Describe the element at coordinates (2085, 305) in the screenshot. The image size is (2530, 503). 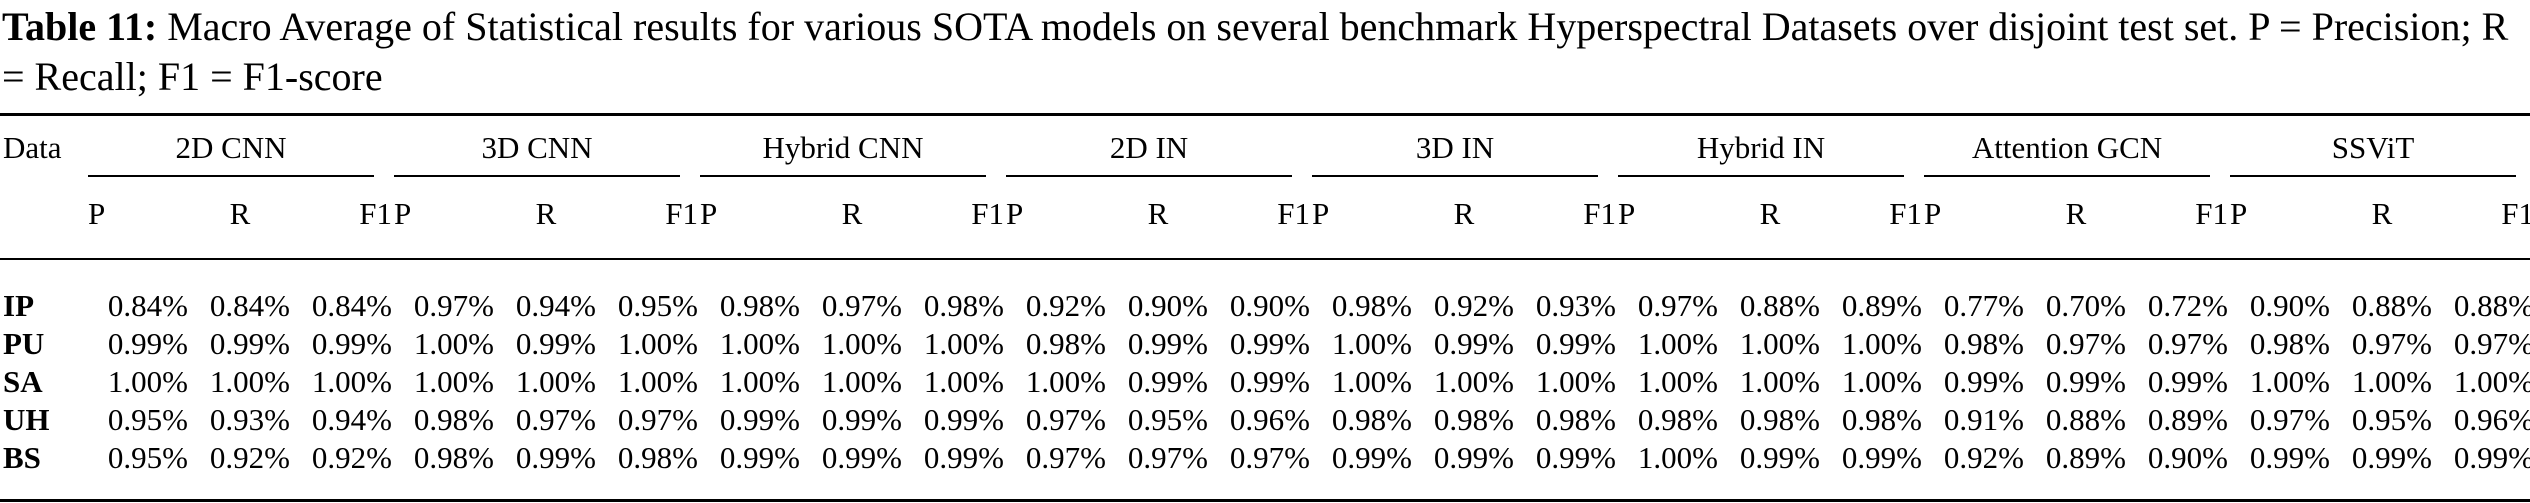
I see `table-cell: 0.70%` at that location.